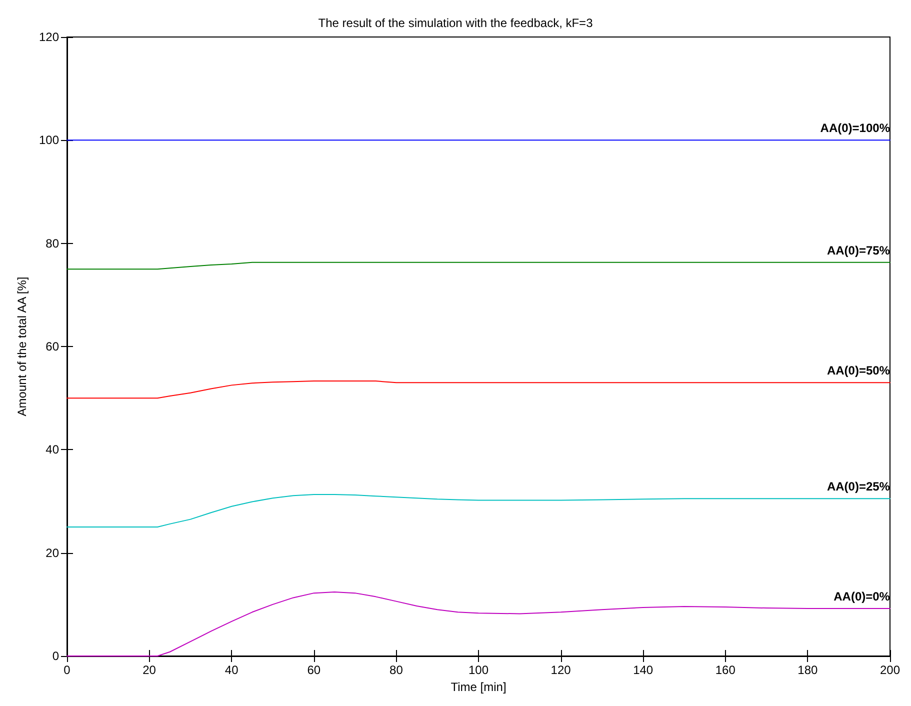 Image resolution: width=911 pixels, height=706 pixels. What do you see at coordinates (149, 670) in the screenshot?
I see `x-tick-label: 20` at bounding box center [149, 670].